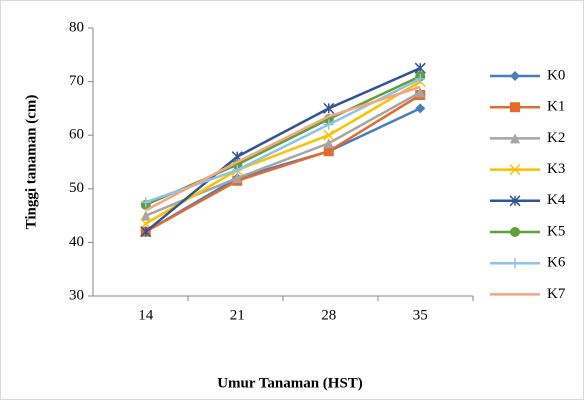 Image resolution: width=584 pixels, height=400 pixels. What do you see at coordinates (556, 294) in the screenshot?
I see `legend-label: K7` at bounding box center [556, 294].